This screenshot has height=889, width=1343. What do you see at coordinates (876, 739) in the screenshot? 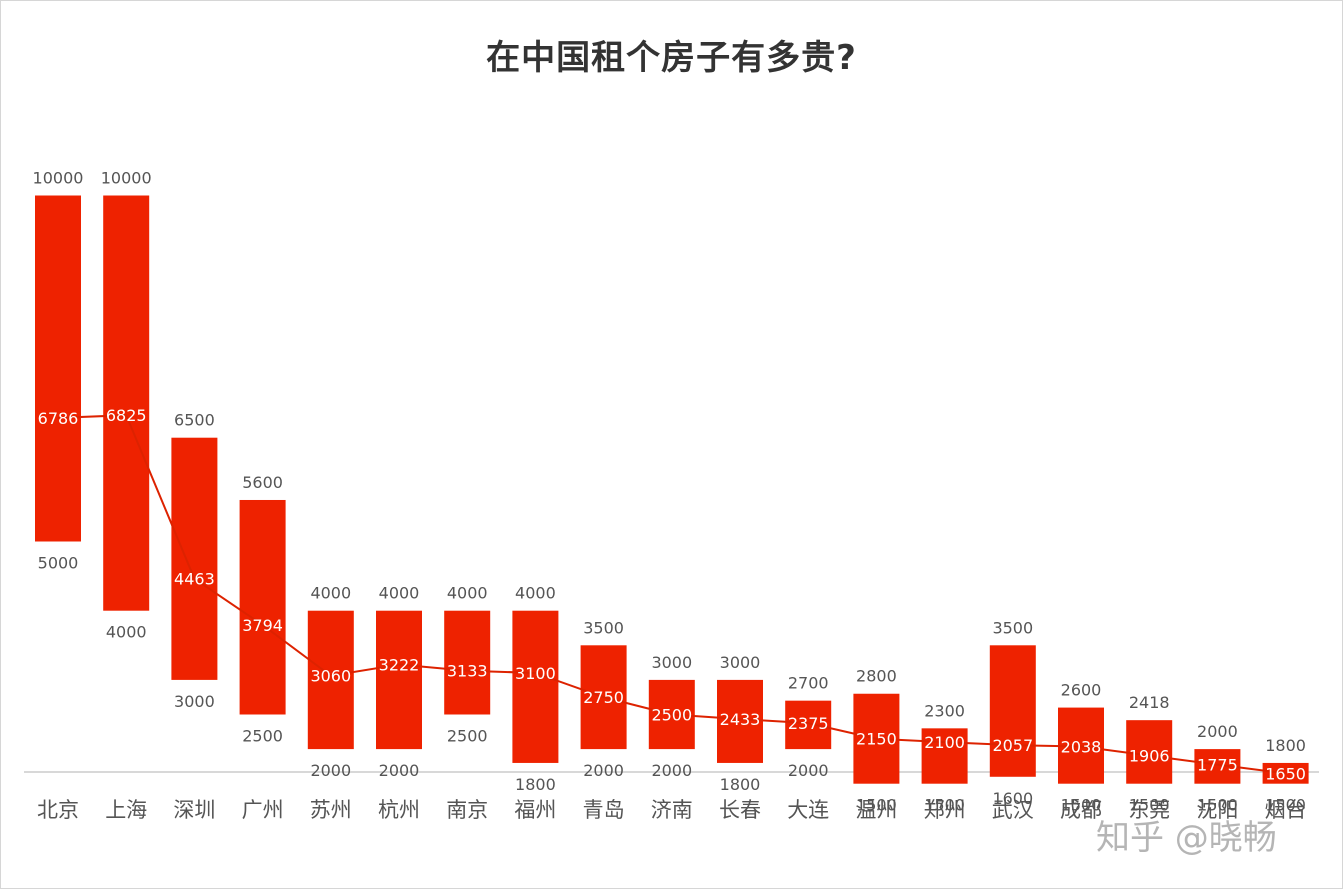
I see `average-value-label: 2150` at bounding box center [876, 739].